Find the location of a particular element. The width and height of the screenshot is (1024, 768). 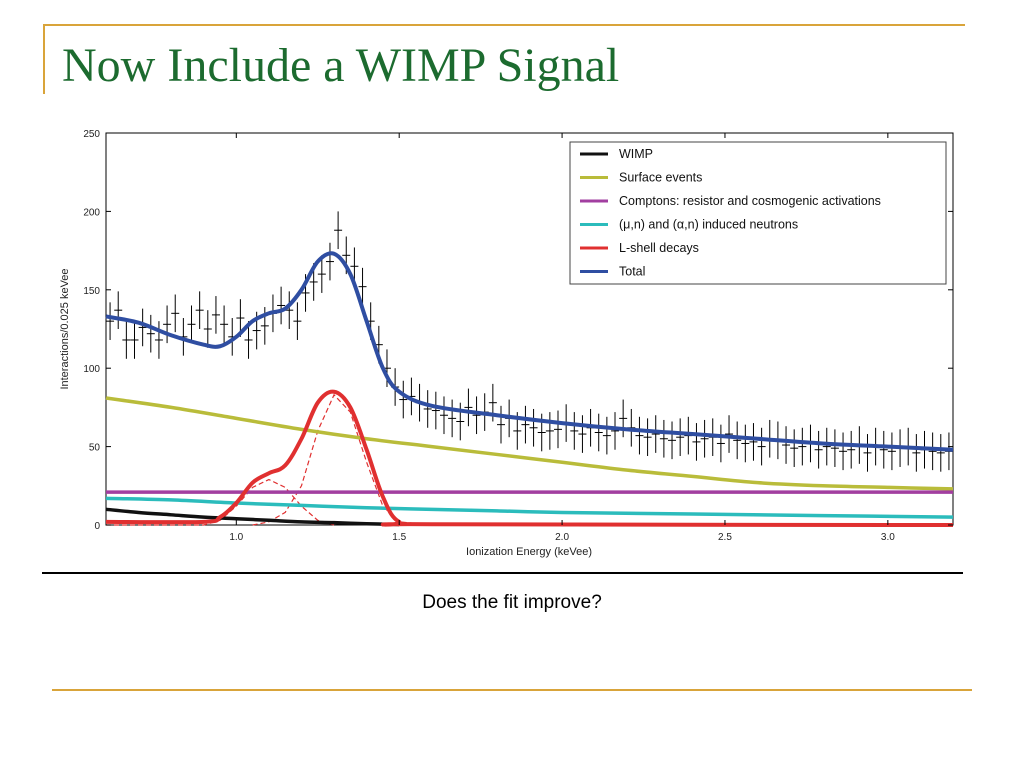

slide-title: Now Include a WIMP Signal is located at coordinates (341, 65).